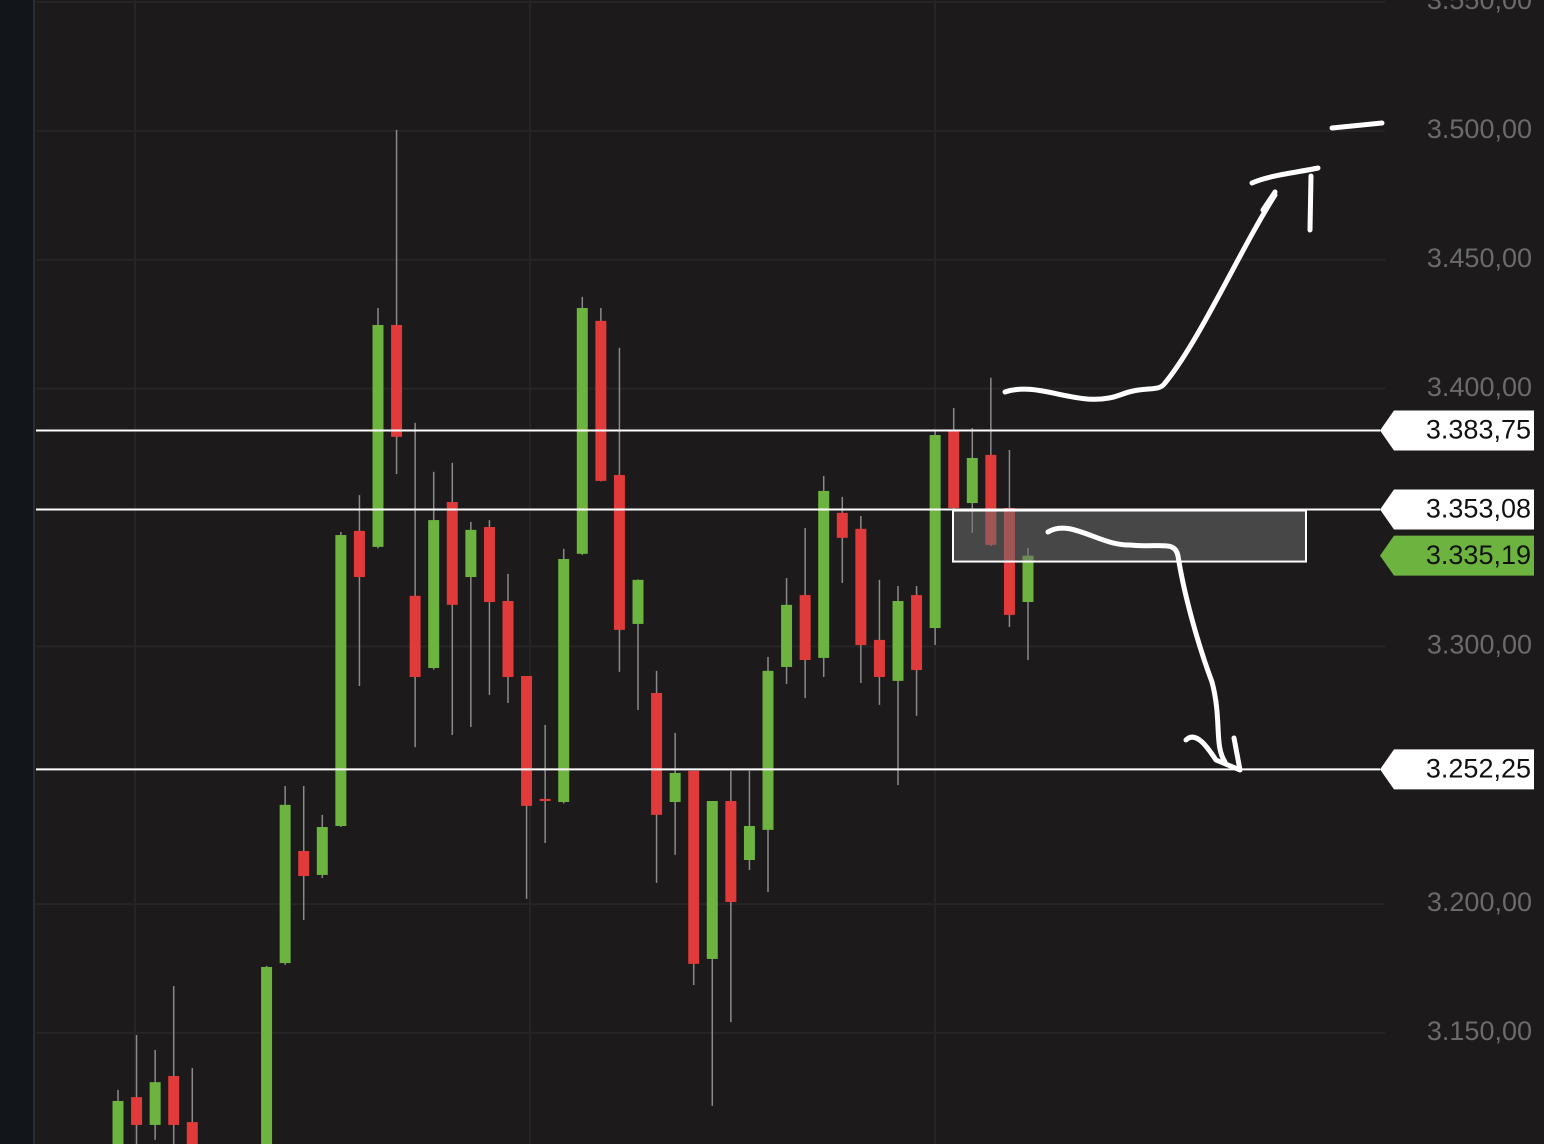 Image resolution: width=1544 pixels, height=1144 pixels. What do you see at coordinates (1479, 902) in the screenshot?
I see `y-tick-label: 3.200,00` at bounding box center [1479, 902].